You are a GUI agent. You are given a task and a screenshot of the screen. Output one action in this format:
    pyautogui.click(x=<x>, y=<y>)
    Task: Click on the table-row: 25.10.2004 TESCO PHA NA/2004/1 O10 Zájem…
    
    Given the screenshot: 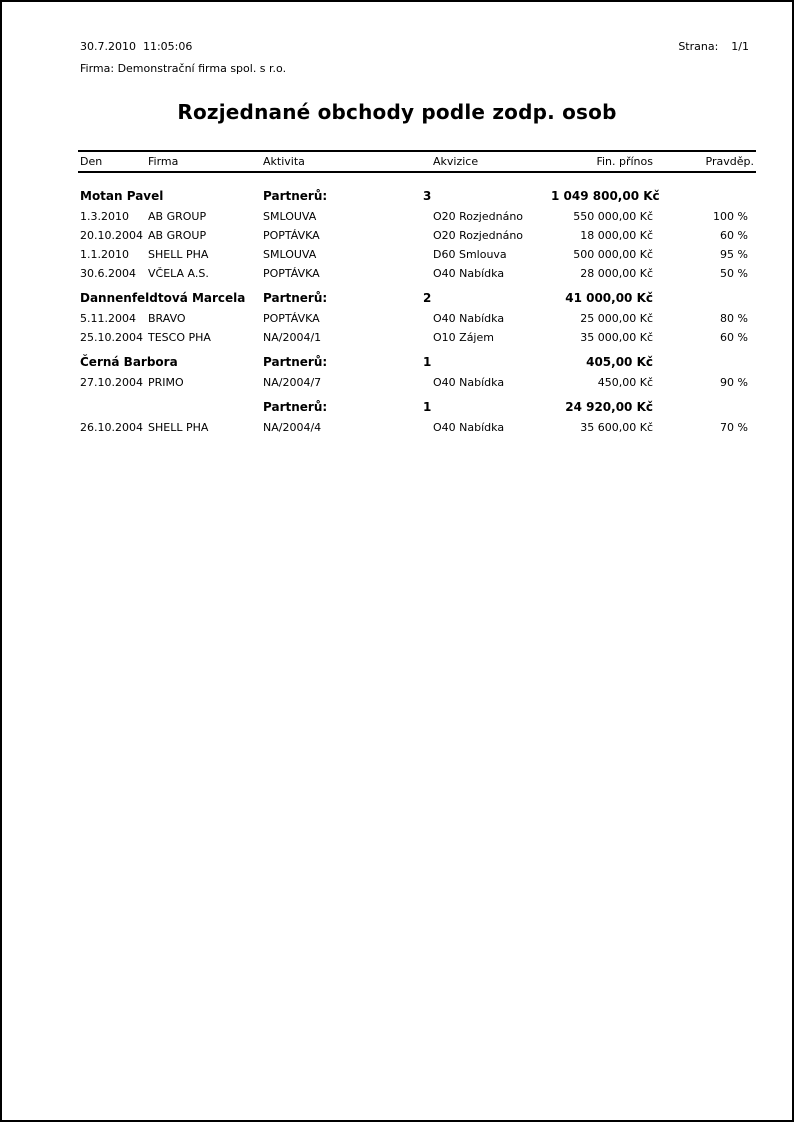 What is the action you would take?
    pyautogui.click(x=417, y=337)
    